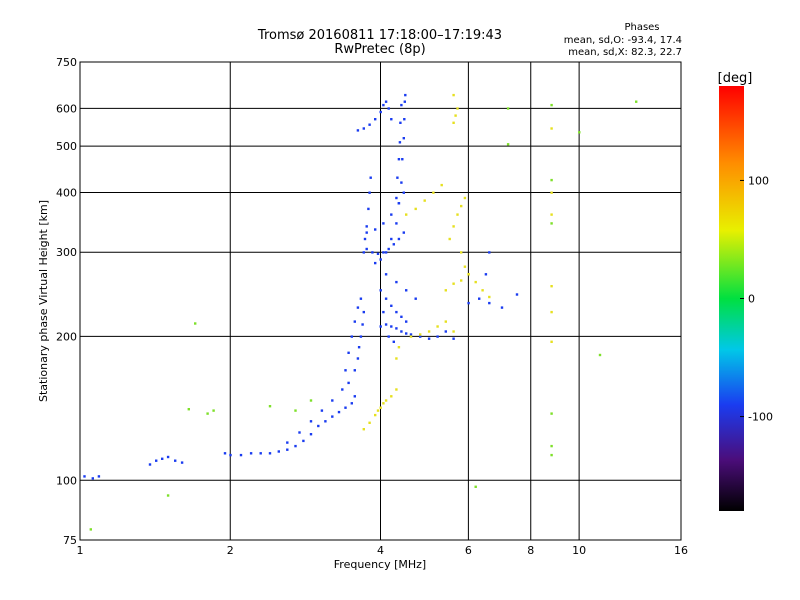 The height and width of the screenshot is (600, 800). What do you see at coordinates (380, 564) in the screenshot?
I see `x-axis-label: Frequency [MHz]` at bounding box center [380, 564].